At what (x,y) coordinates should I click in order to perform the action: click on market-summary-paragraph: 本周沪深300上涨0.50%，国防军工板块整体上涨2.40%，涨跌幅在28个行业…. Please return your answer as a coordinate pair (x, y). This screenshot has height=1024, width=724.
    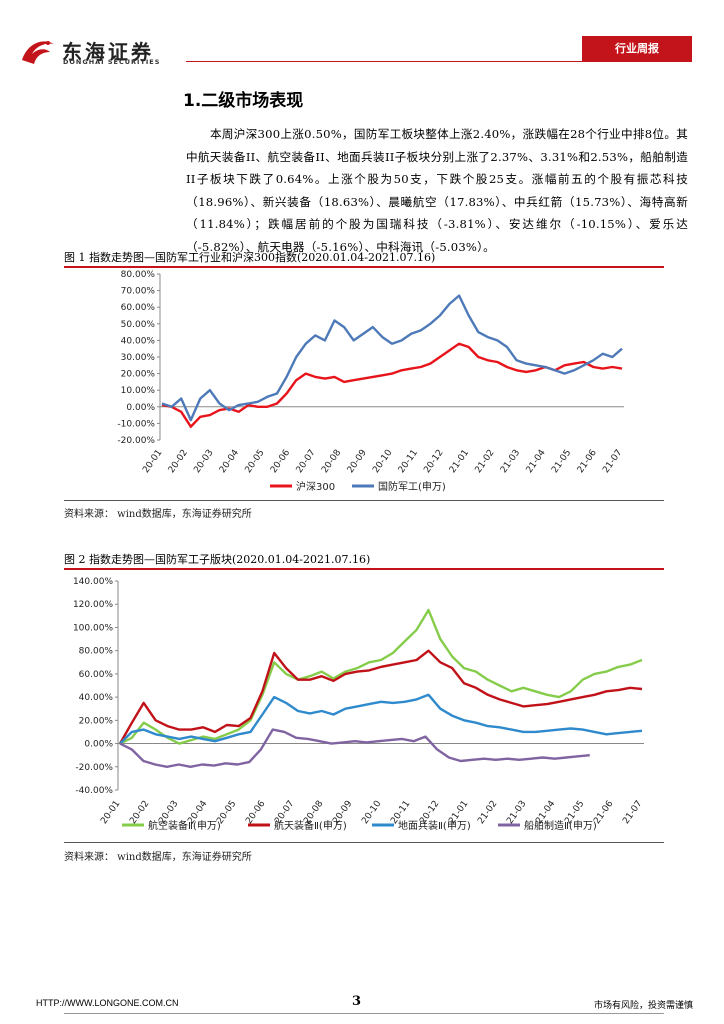
    Looking at the image, I should click on (437, 190).